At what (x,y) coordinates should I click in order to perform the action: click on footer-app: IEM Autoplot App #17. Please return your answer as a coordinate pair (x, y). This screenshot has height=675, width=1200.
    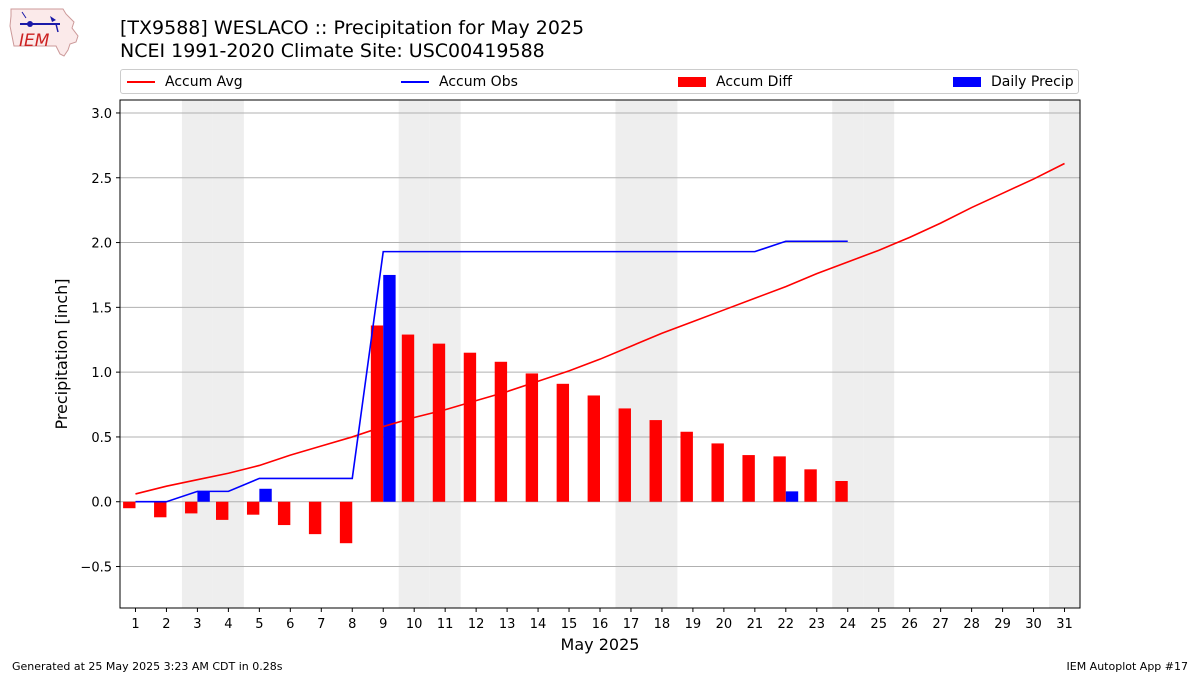
    Looking at the image, I should click on (1127, 666).